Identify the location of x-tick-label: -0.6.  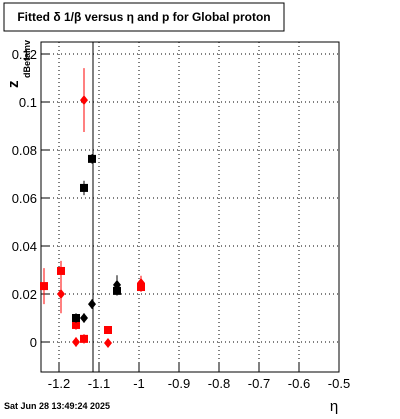
(299, 383).